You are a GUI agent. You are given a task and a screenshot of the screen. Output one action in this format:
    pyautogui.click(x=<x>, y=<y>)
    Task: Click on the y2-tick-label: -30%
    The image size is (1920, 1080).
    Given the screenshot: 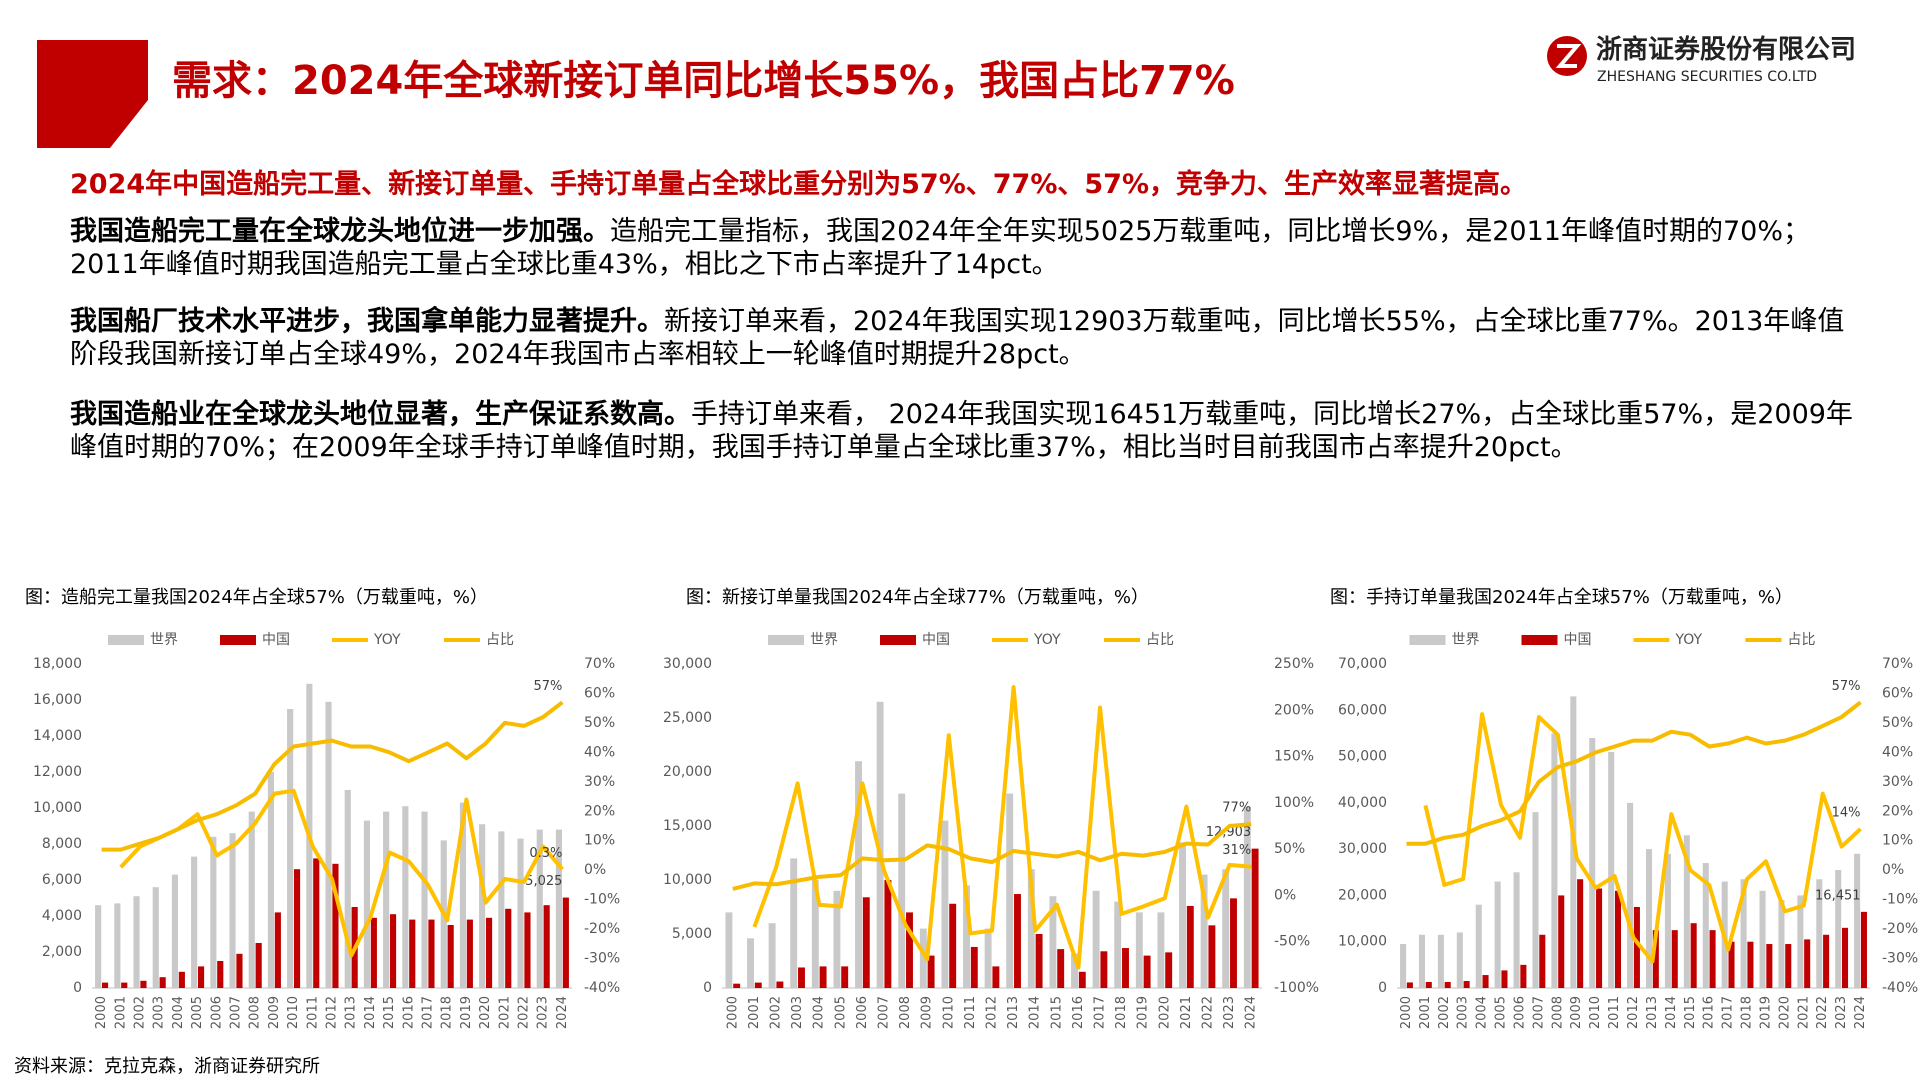 What is the action you would take?
    pyautogui.click(x=1900, y=959)
    